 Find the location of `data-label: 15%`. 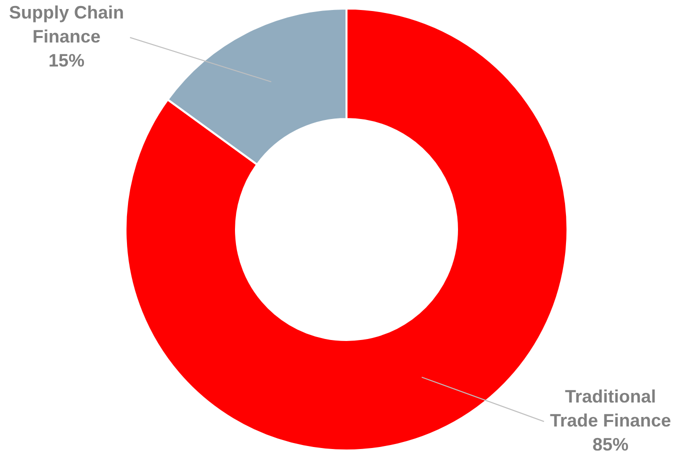

data-label: 15% is located at coordinates (66, 60).